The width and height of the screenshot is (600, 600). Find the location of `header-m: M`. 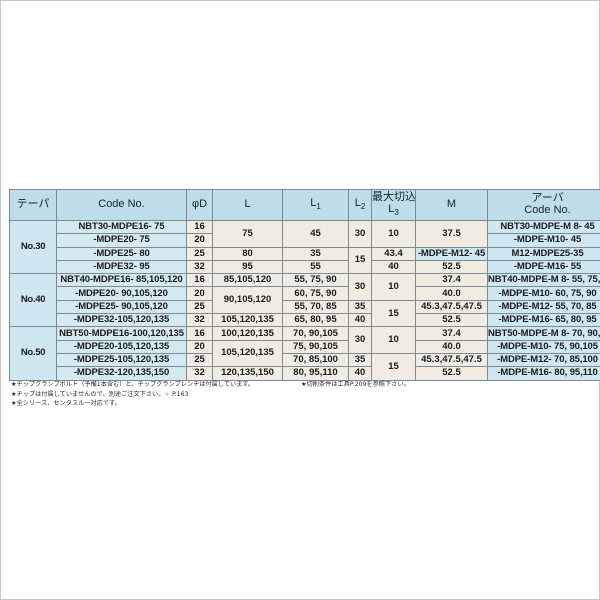

header-m: M is located at coordinates (451, 205).